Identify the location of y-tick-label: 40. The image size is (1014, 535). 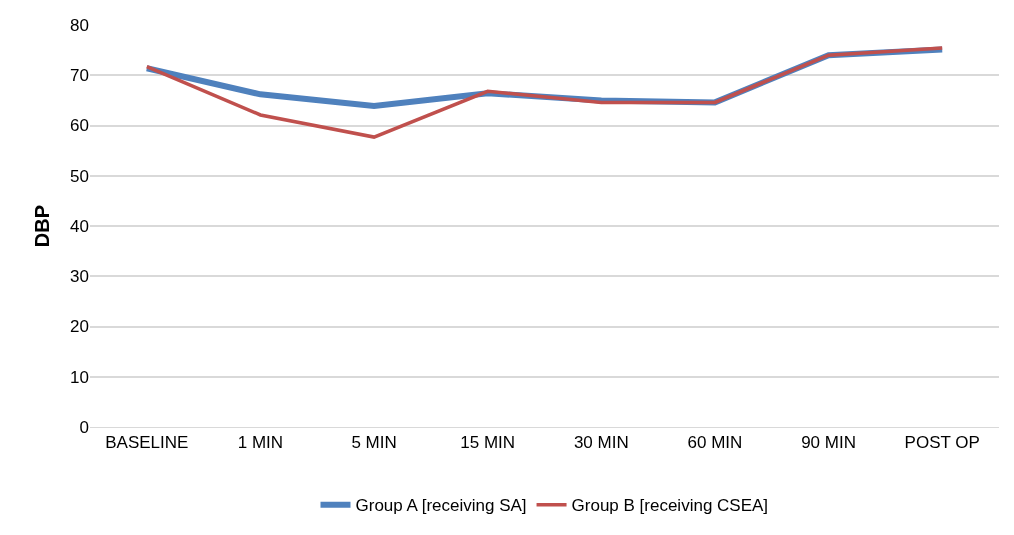
(79, 226).